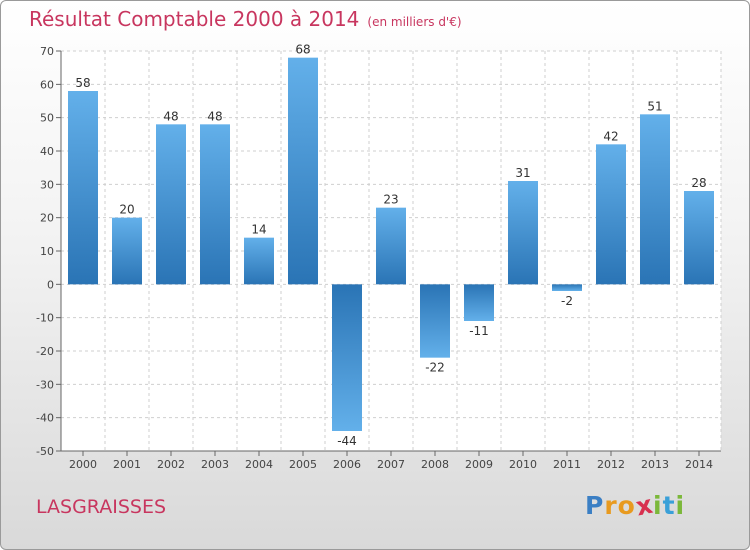 This screenshot has height=550, width=750. I want to click on y-tick-label: 10, so click(47, 251).